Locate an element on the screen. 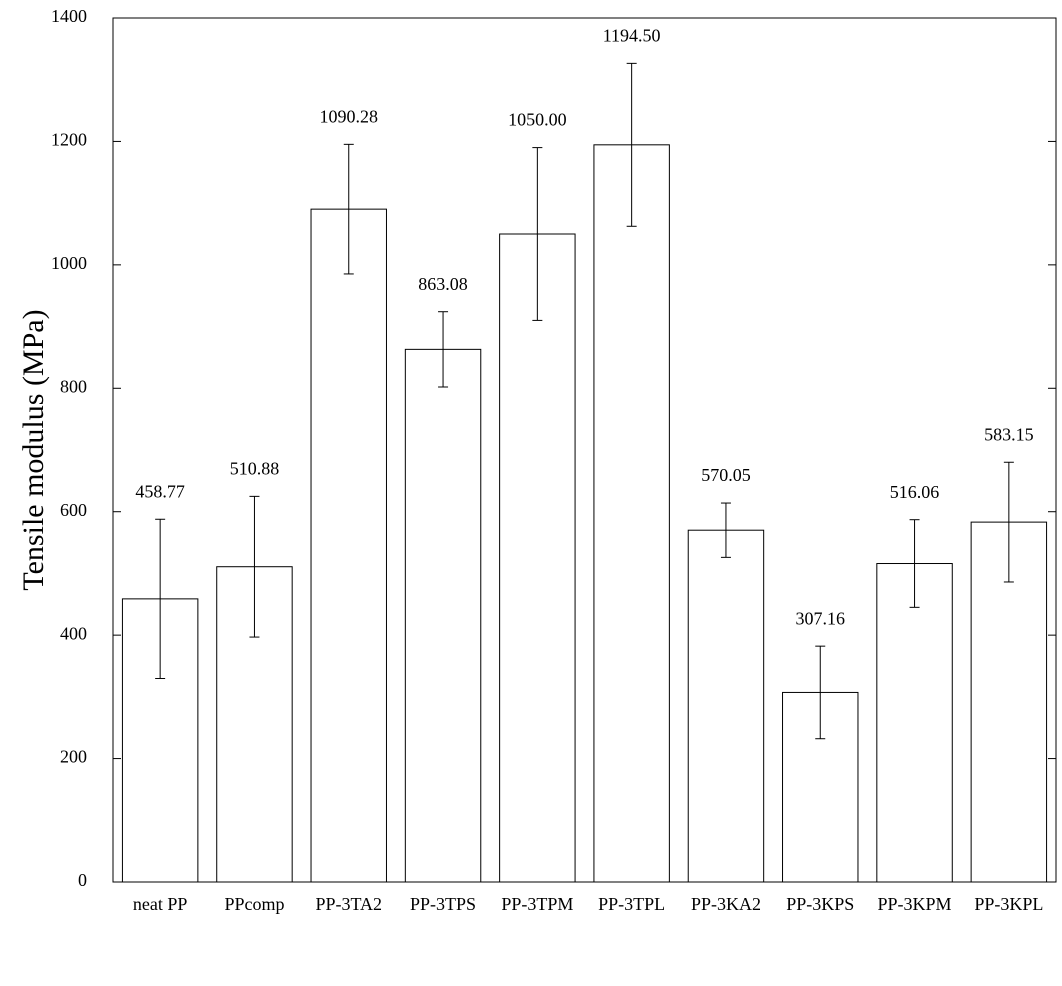 The image size is (1062, 986). value-label: 1194.50 is located at coordinates (632, 35).